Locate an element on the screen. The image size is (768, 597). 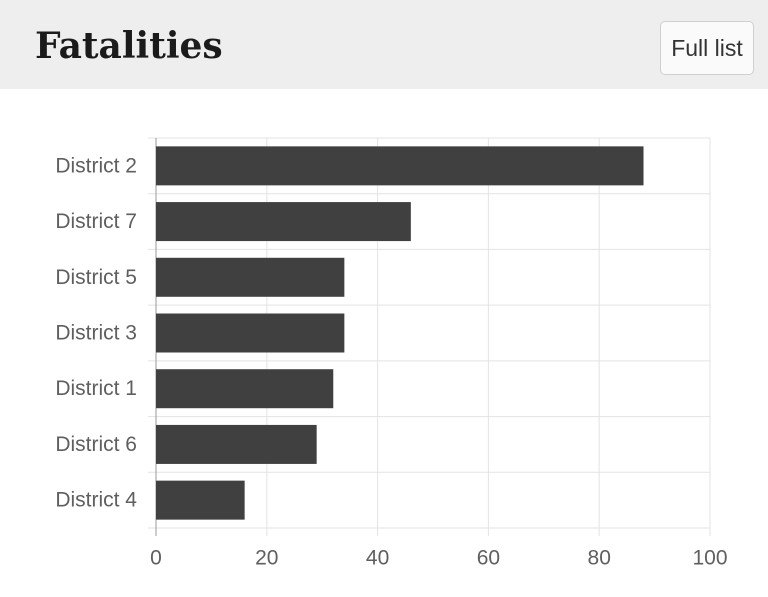
y-tick-label: District 7 is located at coordinates (96, 221).